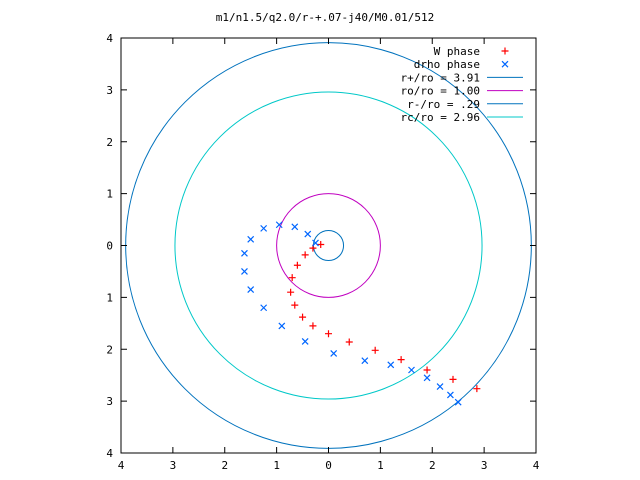  What do you see at coordinates (457, 51) in the screenshot?
I see `legend-label: W phase` at bounding box center [457, 51].